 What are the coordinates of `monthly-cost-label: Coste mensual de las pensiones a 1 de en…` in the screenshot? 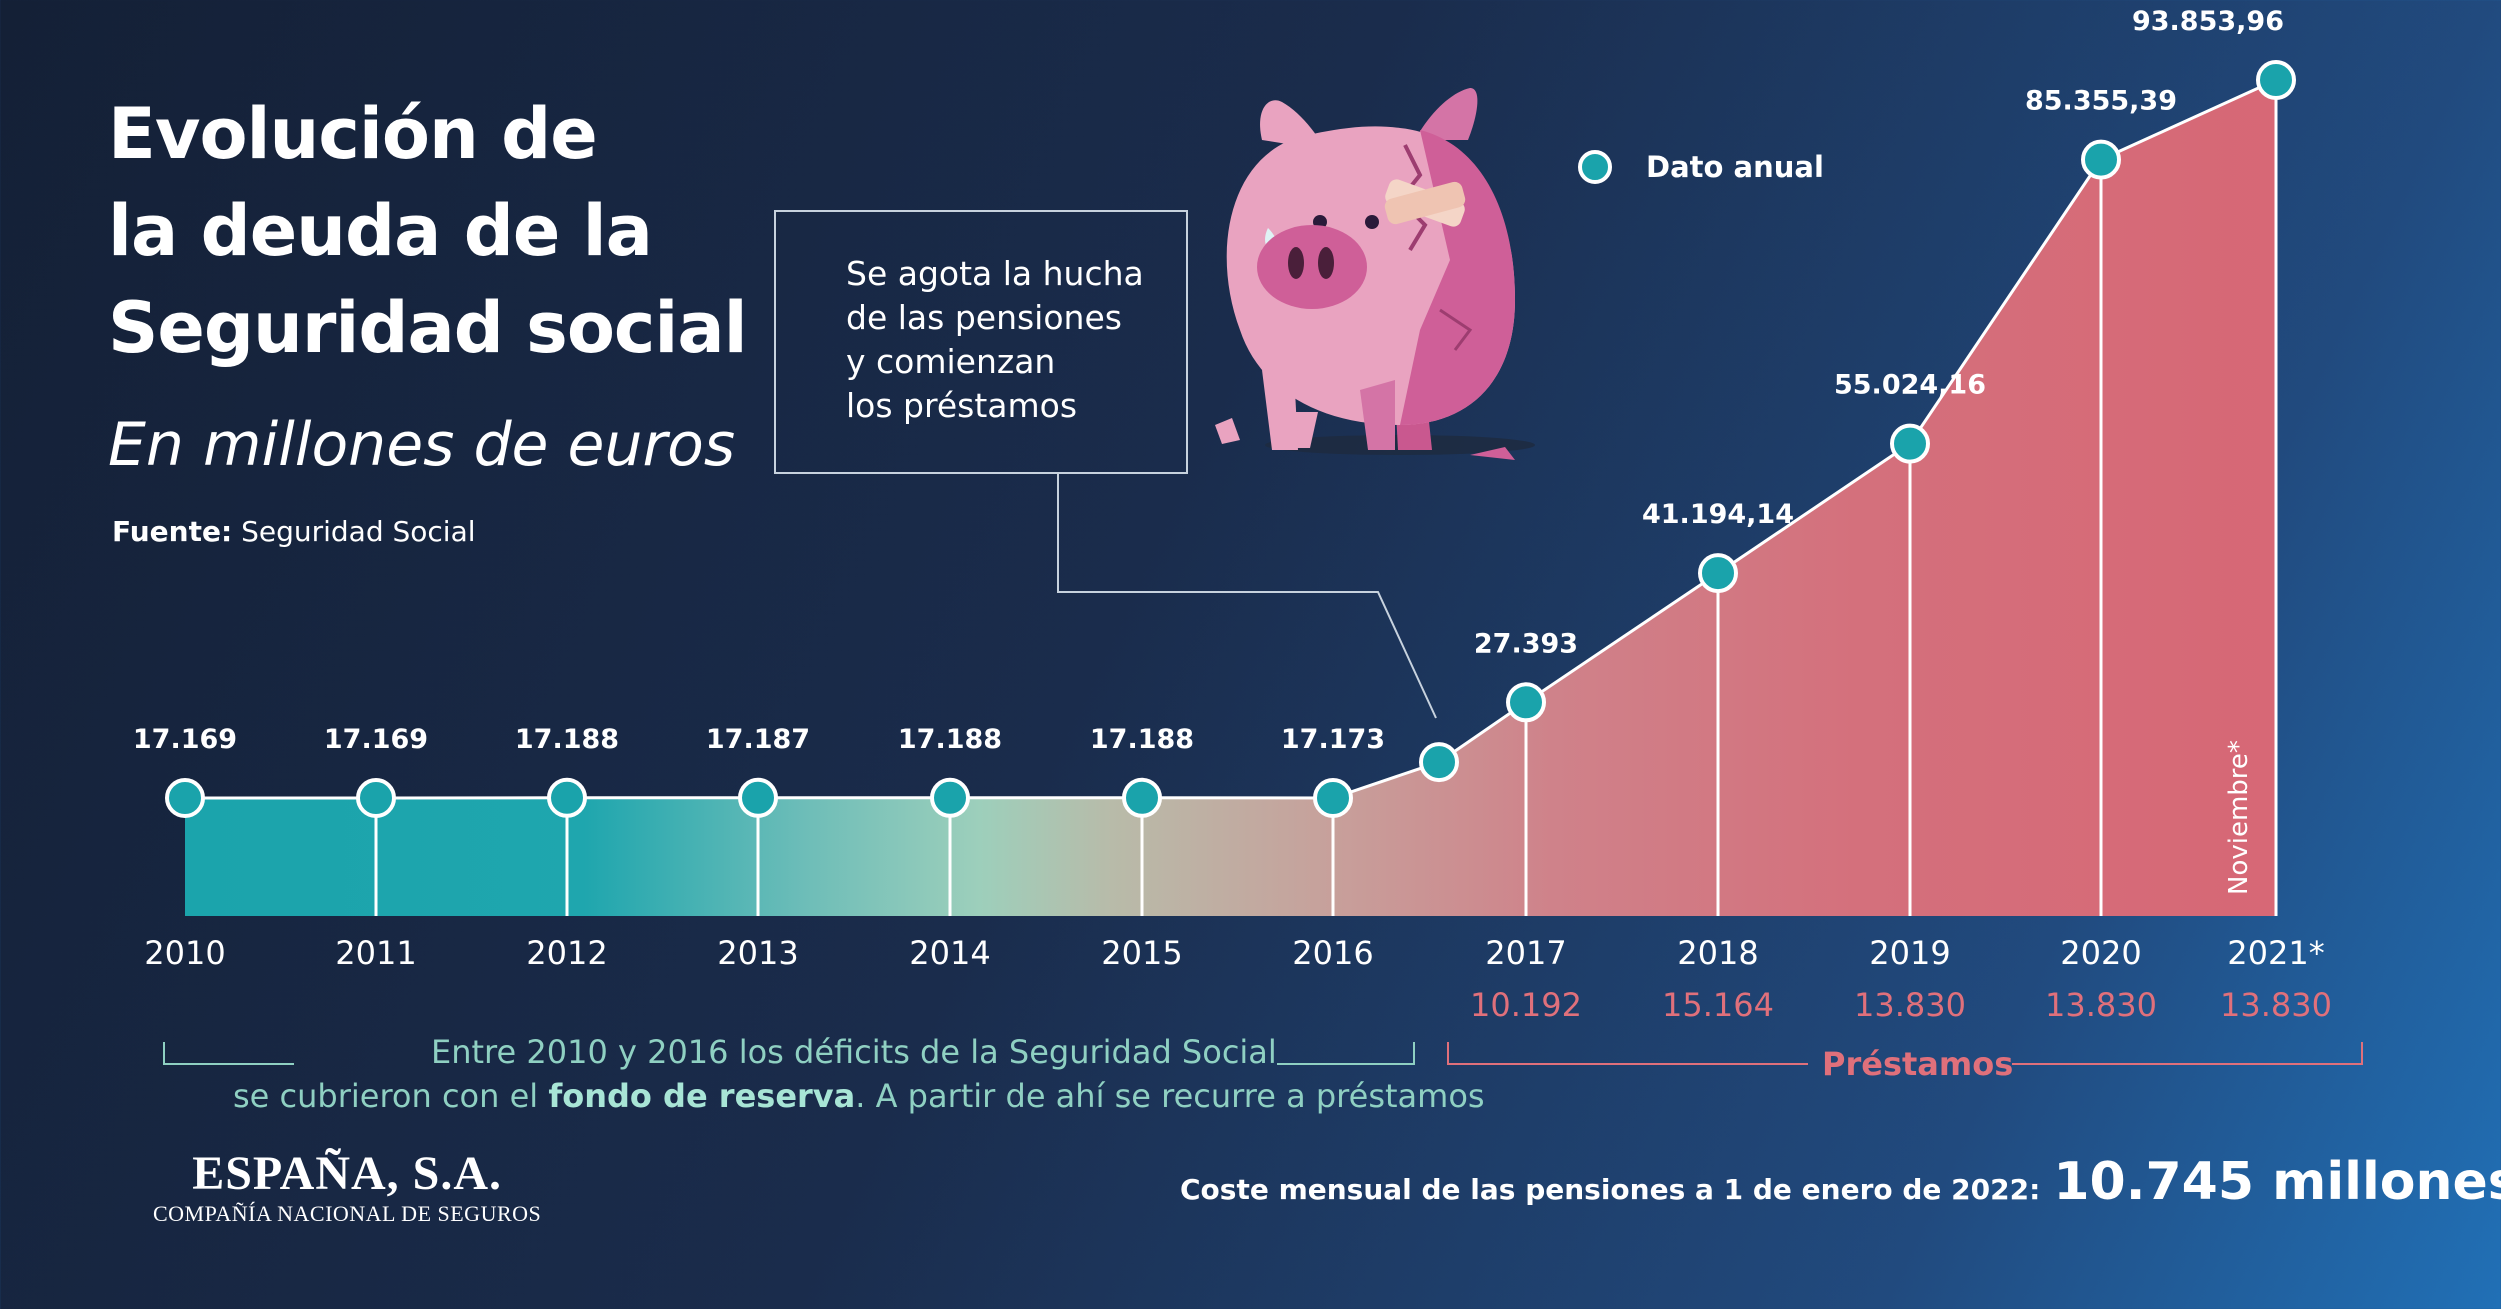 It's located at (1610, 1189).